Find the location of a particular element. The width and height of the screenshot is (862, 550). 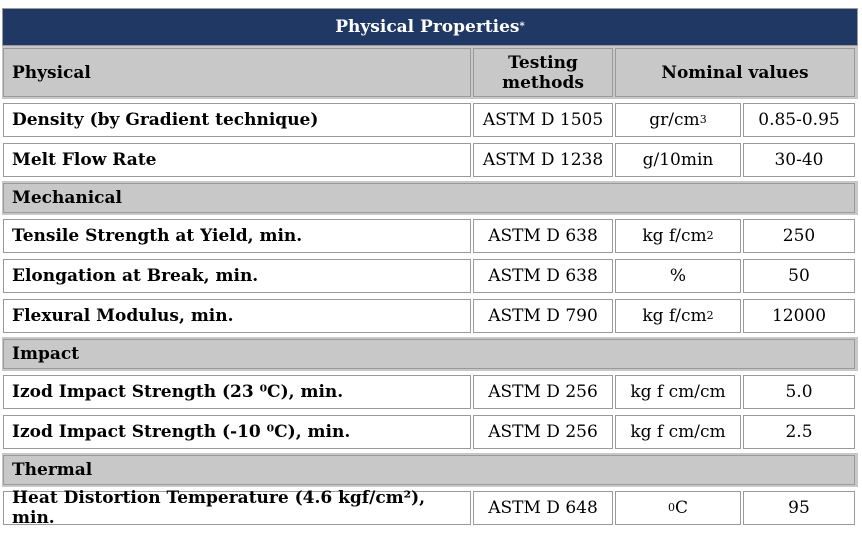

property-name: Izod Impact Strength (23 ⁰C), min. is located at coordinates (237, 392).